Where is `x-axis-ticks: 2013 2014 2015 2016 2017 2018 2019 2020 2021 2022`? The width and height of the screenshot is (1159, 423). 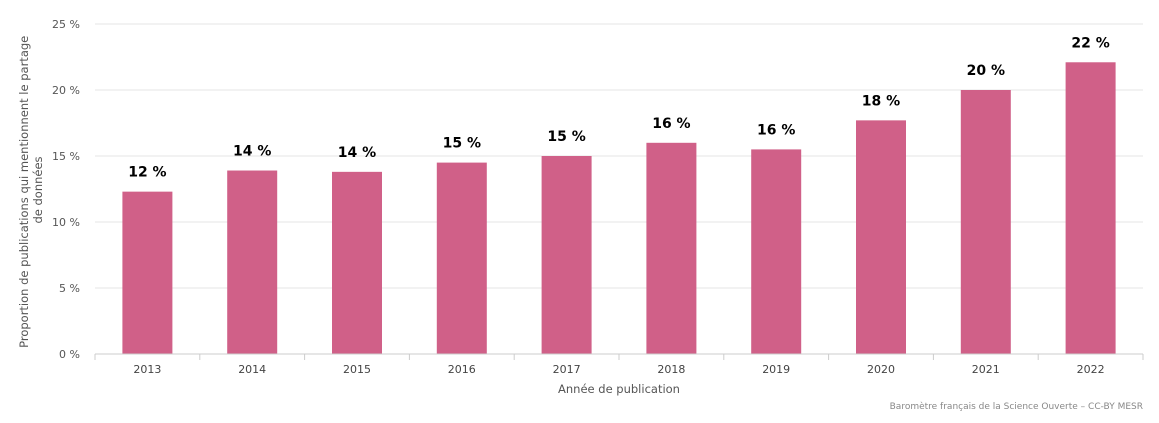 x-axis-ticks: 2013 2014 2015 2016 2017 2018 2019 2020 2021 2022 is located at coordinates (619, 365).